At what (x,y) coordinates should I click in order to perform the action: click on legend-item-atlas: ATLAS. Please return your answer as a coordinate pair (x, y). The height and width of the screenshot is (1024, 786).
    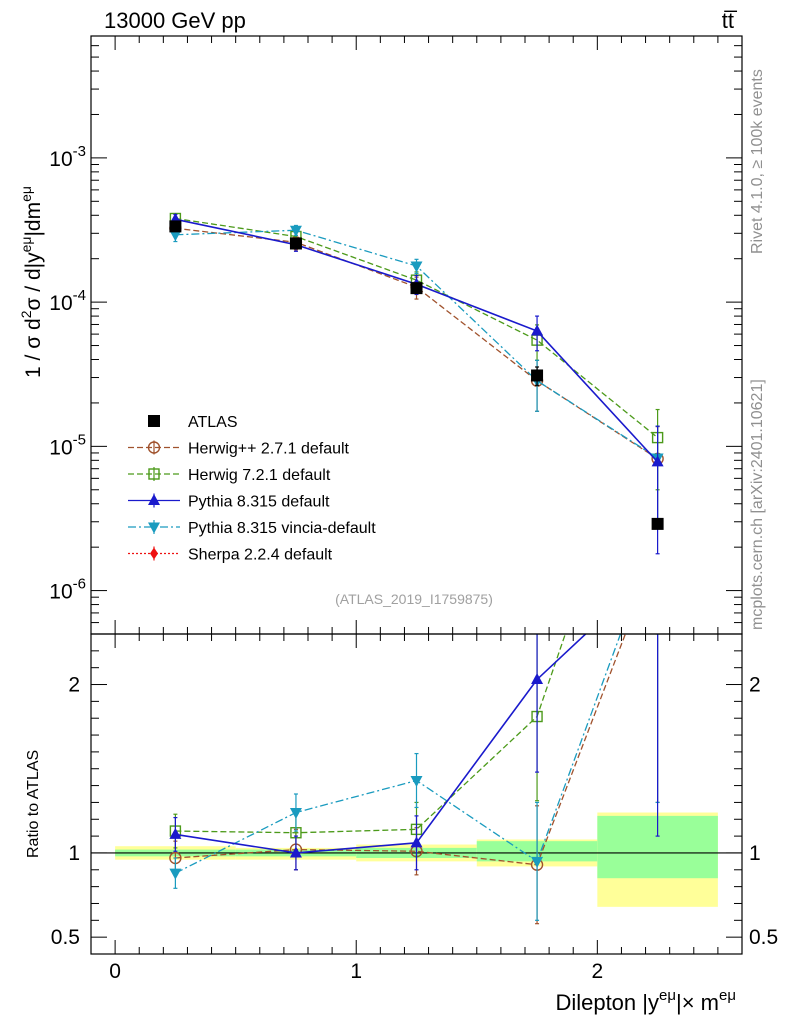
    Looking at the image, I should click on (193, 422).